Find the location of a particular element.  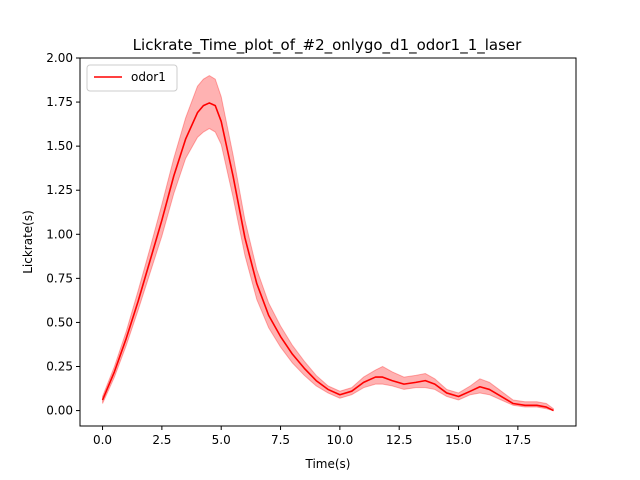

y-tick-label: 0.00 is located at coordinates (59, 411).